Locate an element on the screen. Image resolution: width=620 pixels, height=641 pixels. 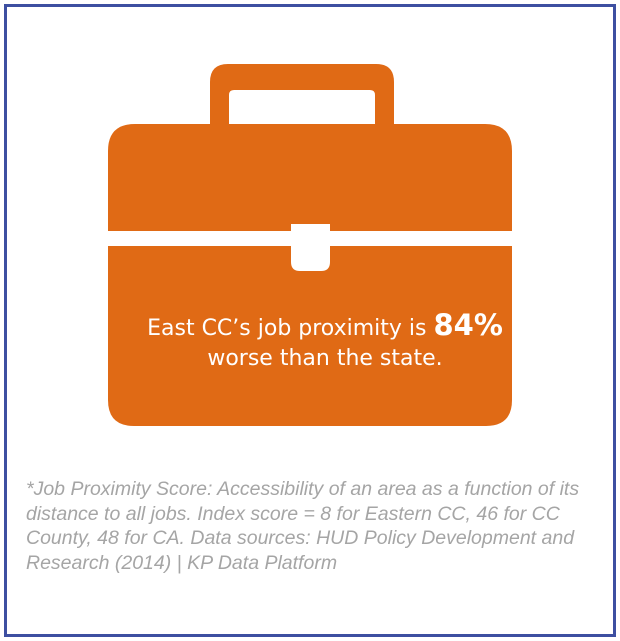
briefcase-upper is located at coordinates (310, 177).